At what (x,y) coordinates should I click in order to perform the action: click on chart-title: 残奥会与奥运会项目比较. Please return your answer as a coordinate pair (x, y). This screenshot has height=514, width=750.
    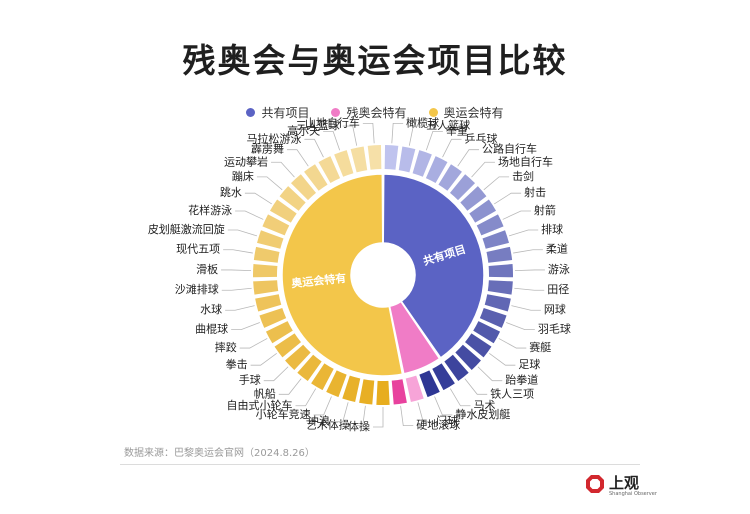
    Looking at the image, I should click on (375, 60).